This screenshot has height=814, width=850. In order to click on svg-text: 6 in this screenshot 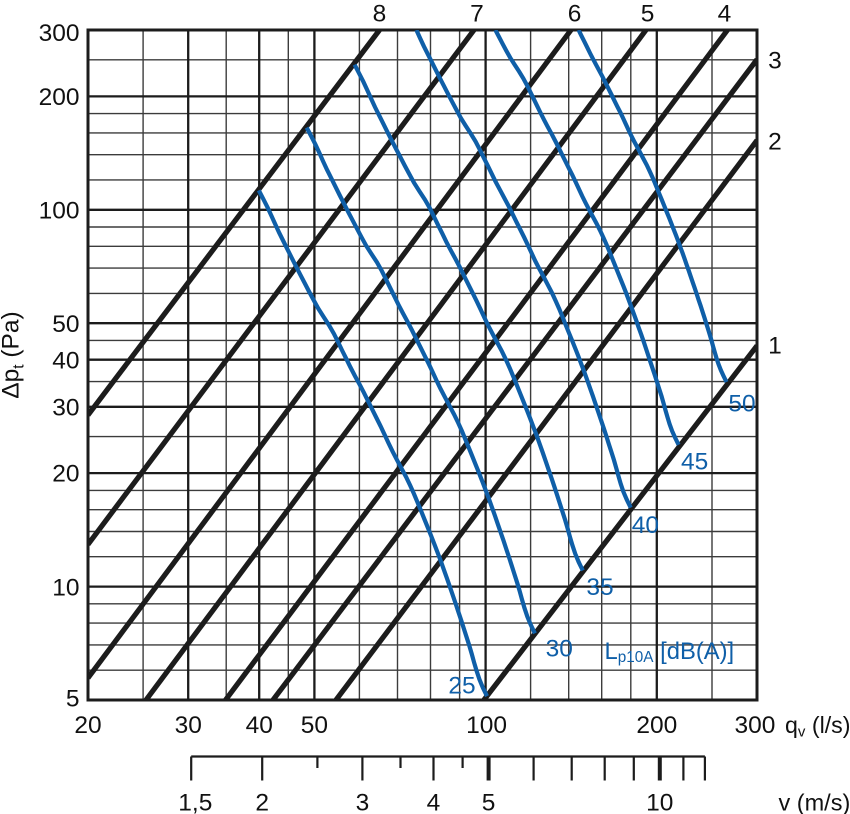, I will do `click(575, 14)`.